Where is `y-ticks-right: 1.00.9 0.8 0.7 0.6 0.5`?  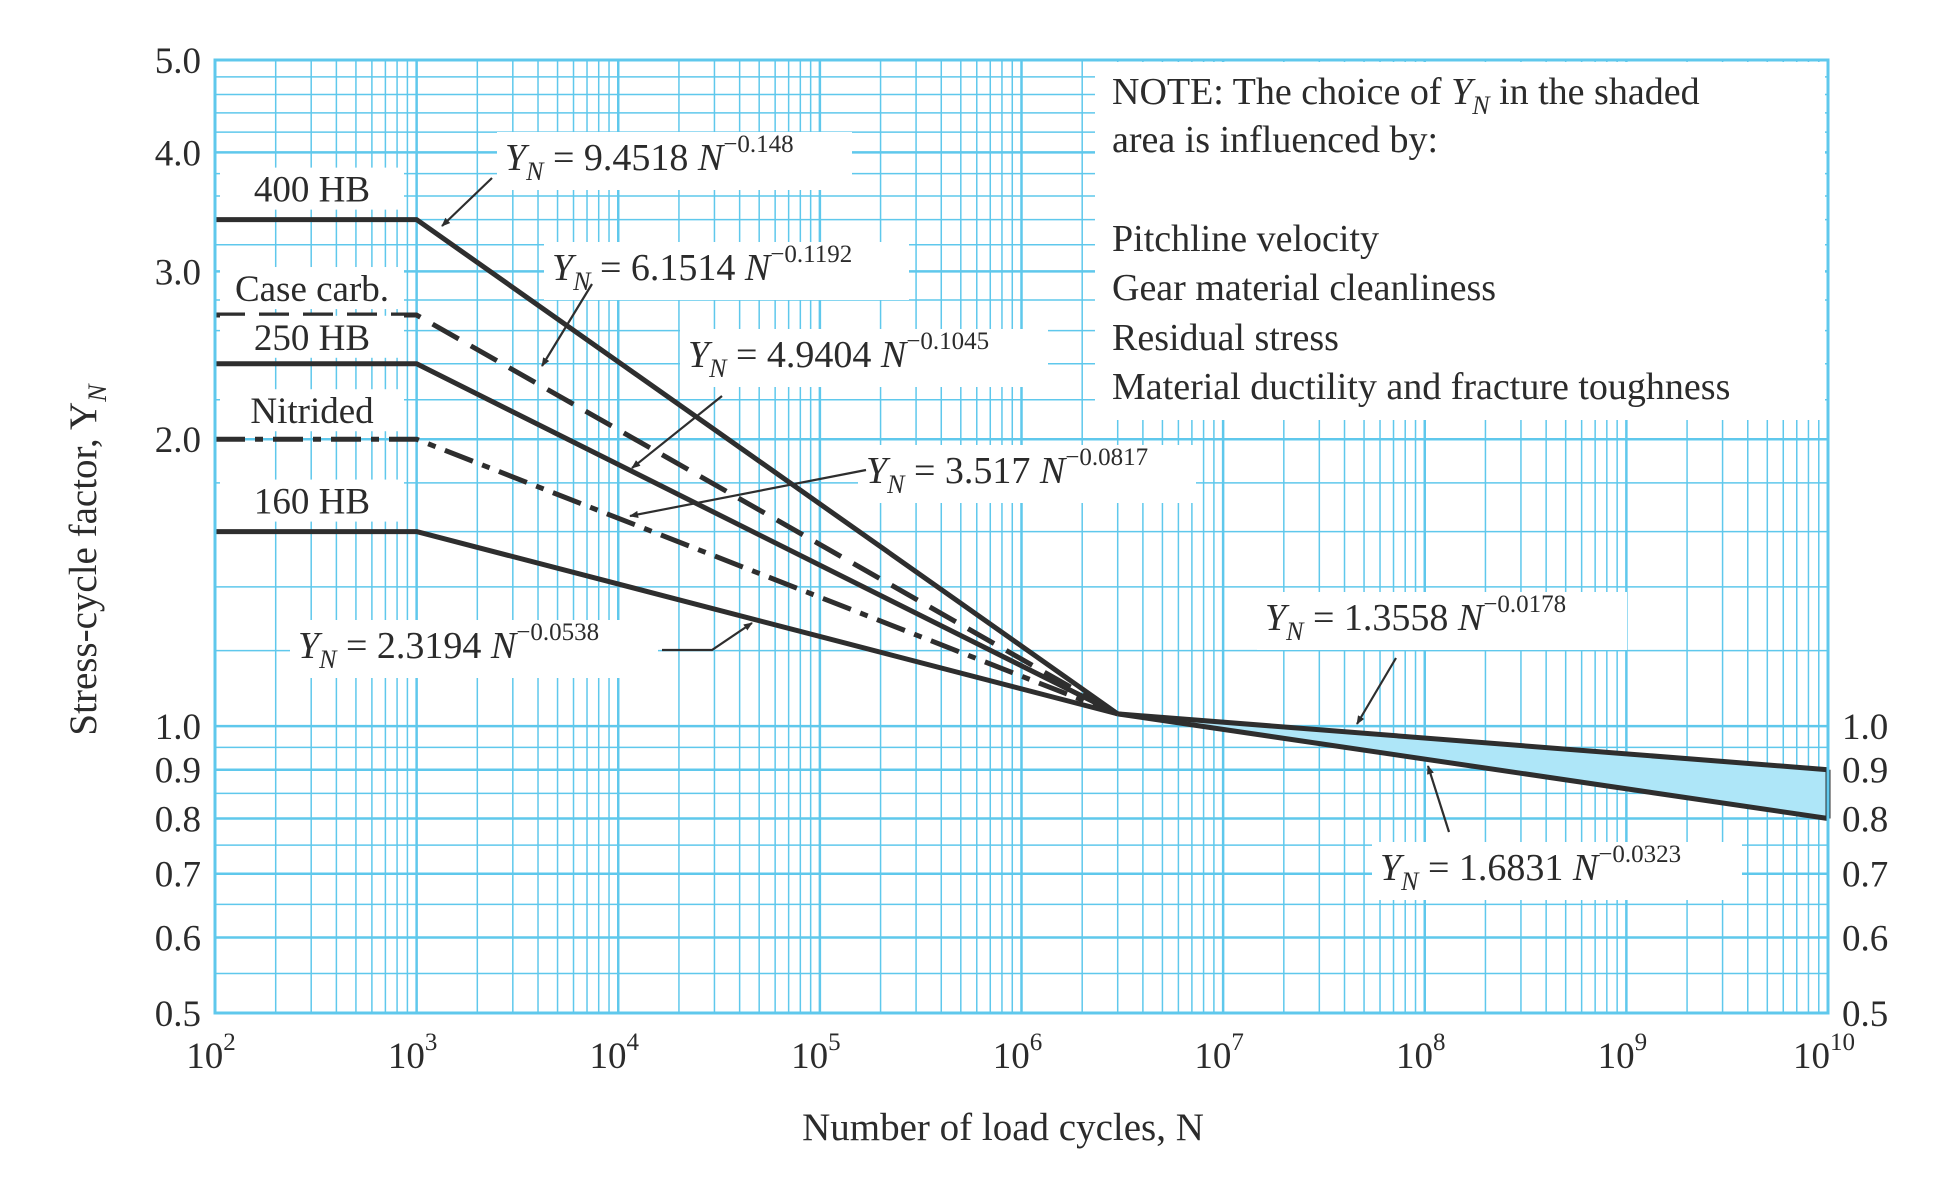 y-ticks-right: 1.00.9 0.8 0.7 0.6 0.5 is located at coordinates (1865, 871).